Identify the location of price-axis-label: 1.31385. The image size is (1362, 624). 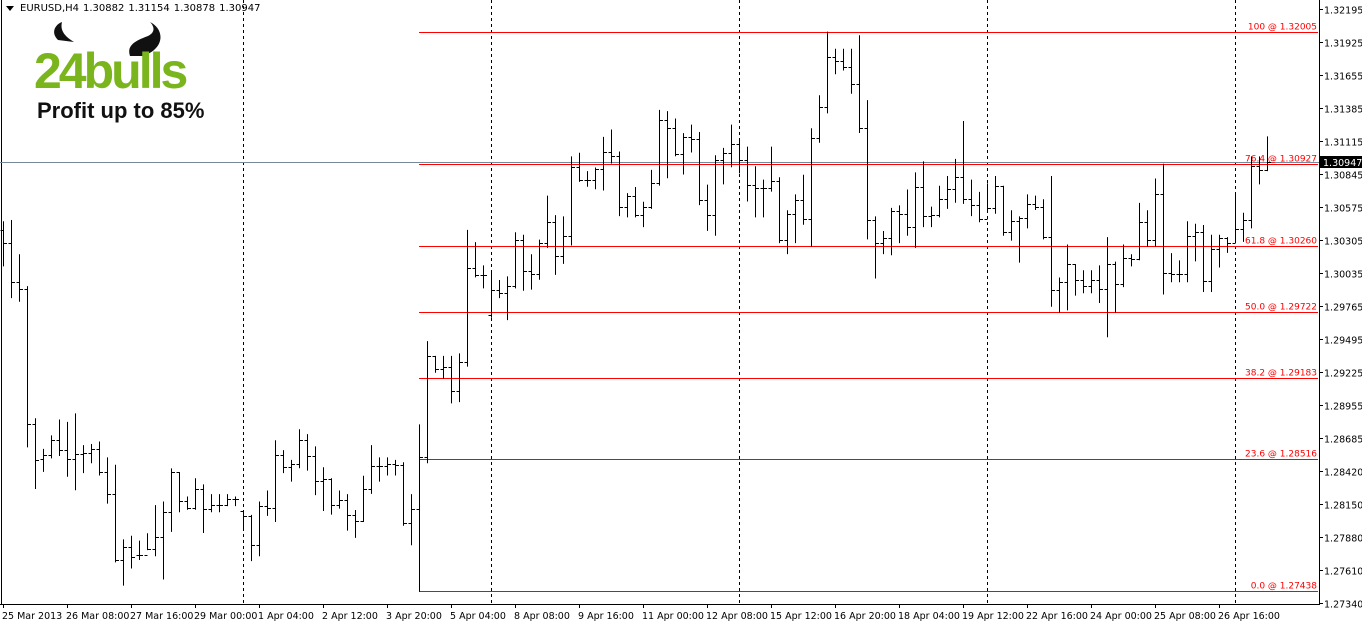
(1343, 110).